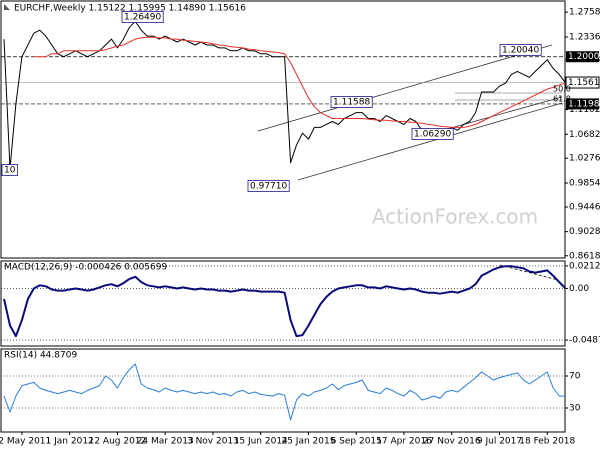 This screenshot has width=600, height=450. I want to click on fib-label: 61.8, so click(562, 99).